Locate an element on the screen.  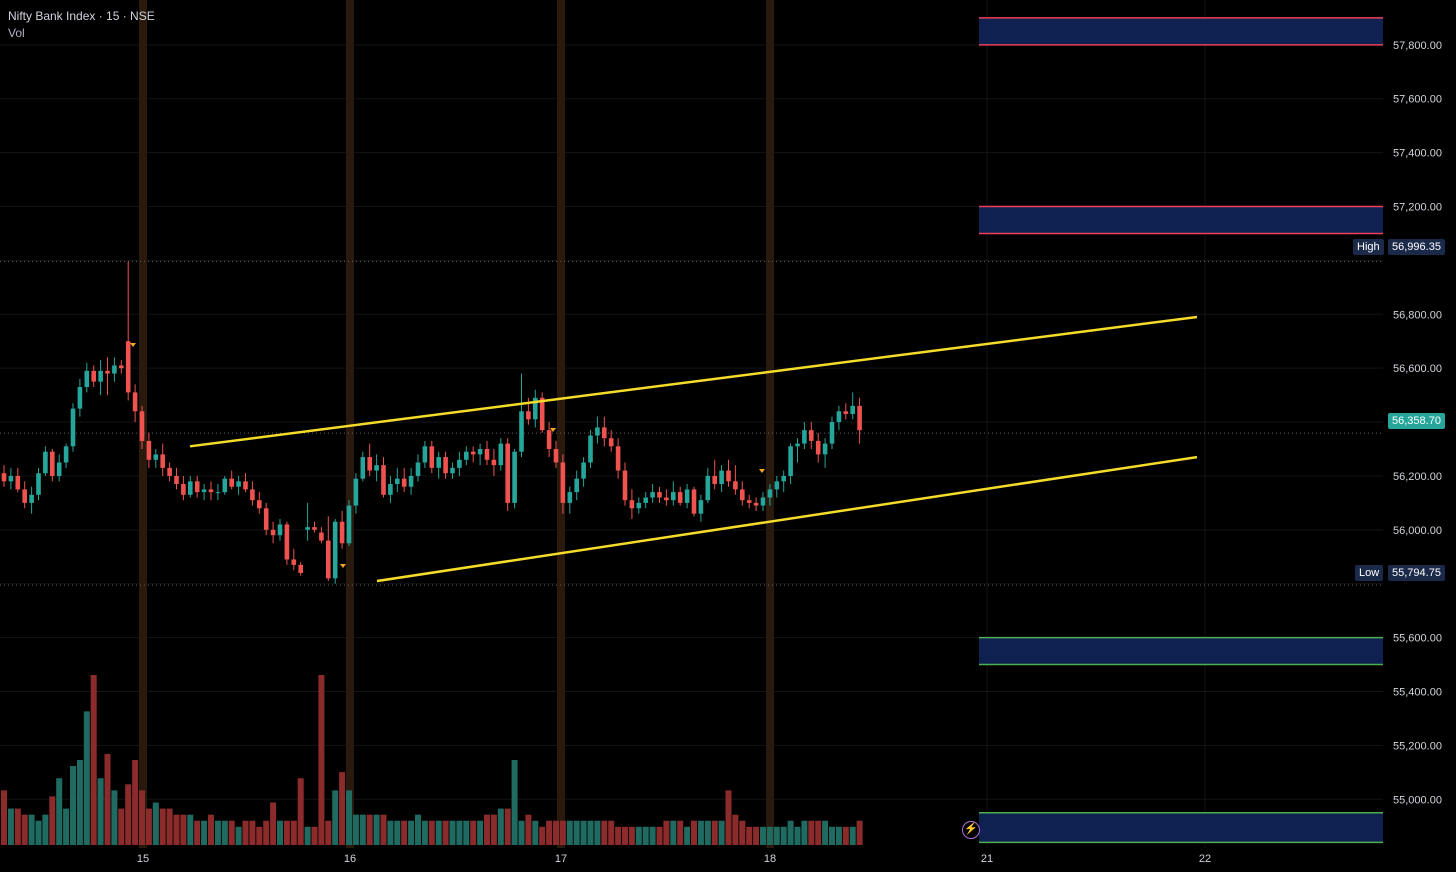
channel-lower-line is located at coordinates (787, 519).